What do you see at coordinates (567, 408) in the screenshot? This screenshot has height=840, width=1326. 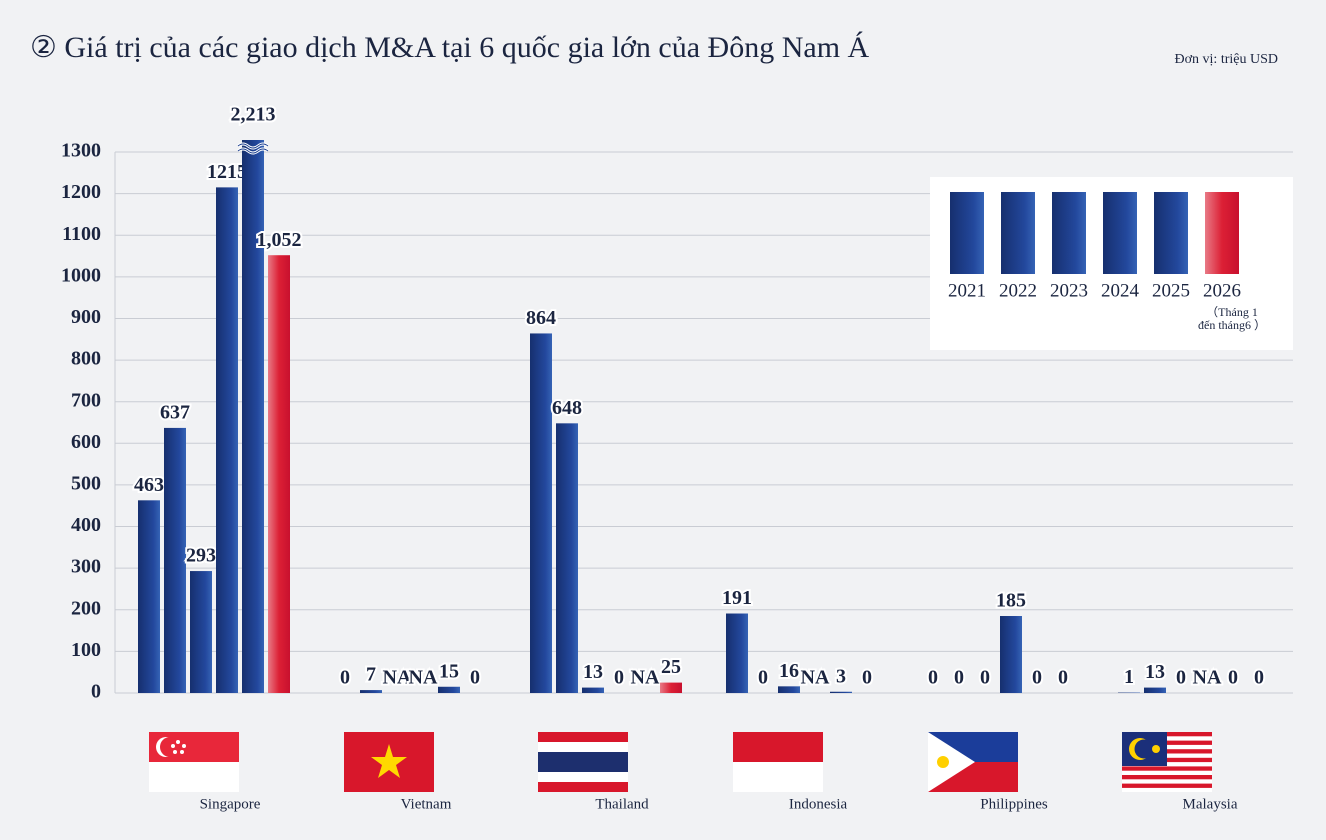 I see `data-label: 648` at bounding box center [567, 408].